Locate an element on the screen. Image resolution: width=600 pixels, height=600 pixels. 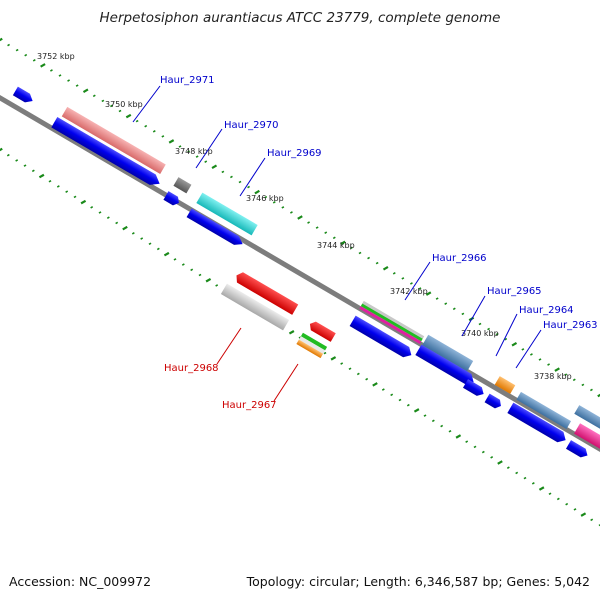
tick-label: 3740 kbp is located at coordinates (480, 333).